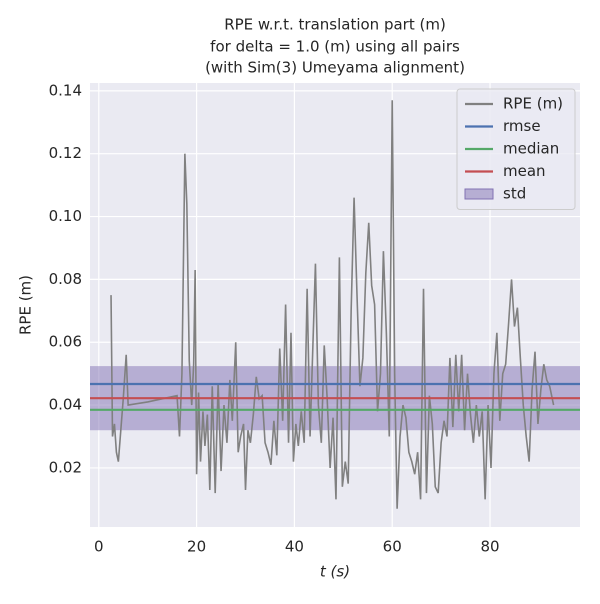 This screenshot has width=600, height=604. Describe the element at coordinates (479, 194) in the screenshot. I see `legend-swatch` at that location.